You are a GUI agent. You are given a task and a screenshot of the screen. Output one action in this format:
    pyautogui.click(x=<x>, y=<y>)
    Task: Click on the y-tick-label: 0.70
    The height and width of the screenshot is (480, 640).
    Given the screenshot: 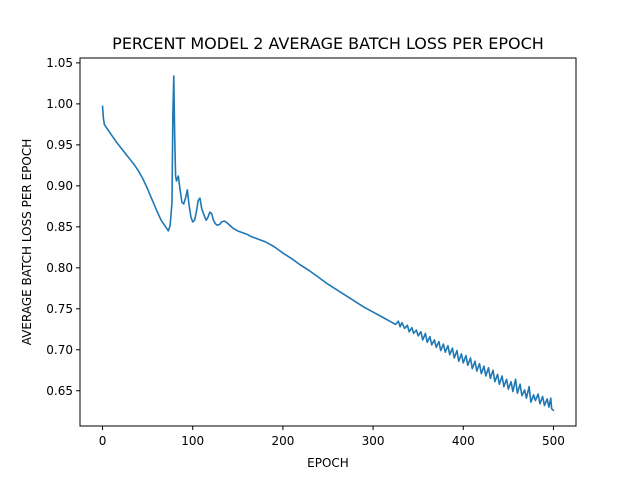 What is the action you would take?
    pyautogui.click(x=59, y=350)
    